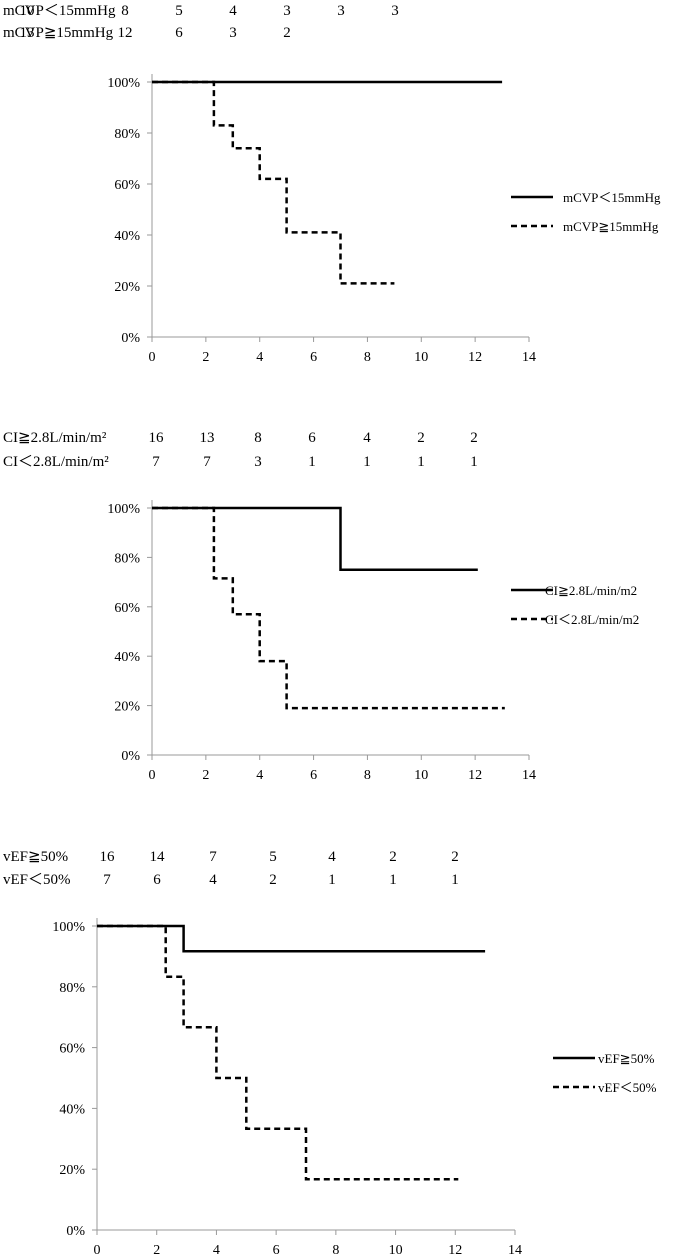 This screenshot has height=1260, width=676. I want to click on legend-label: CI≧2.8L/min/m2, so click(591, 590).